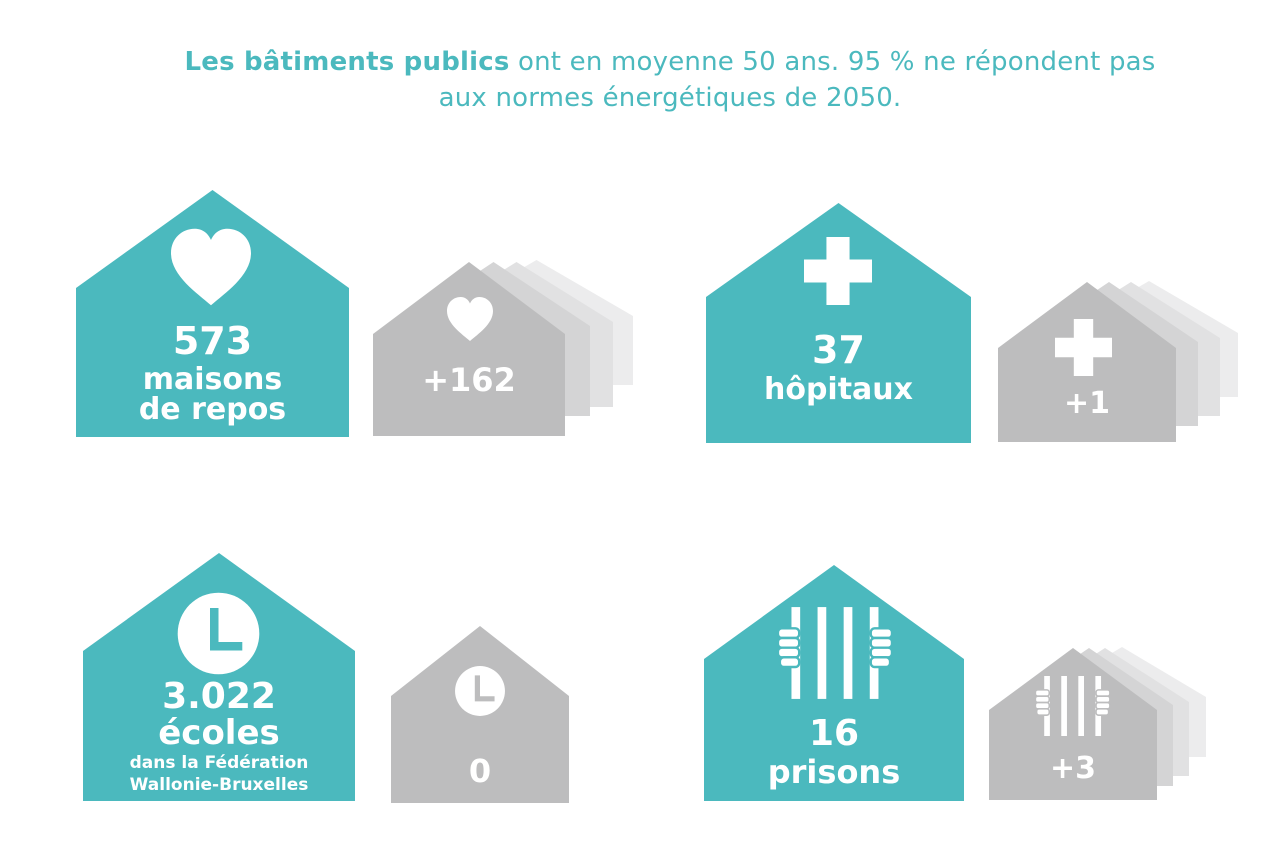  I want to click on schools-extra-house: 0, so click(480, 714).